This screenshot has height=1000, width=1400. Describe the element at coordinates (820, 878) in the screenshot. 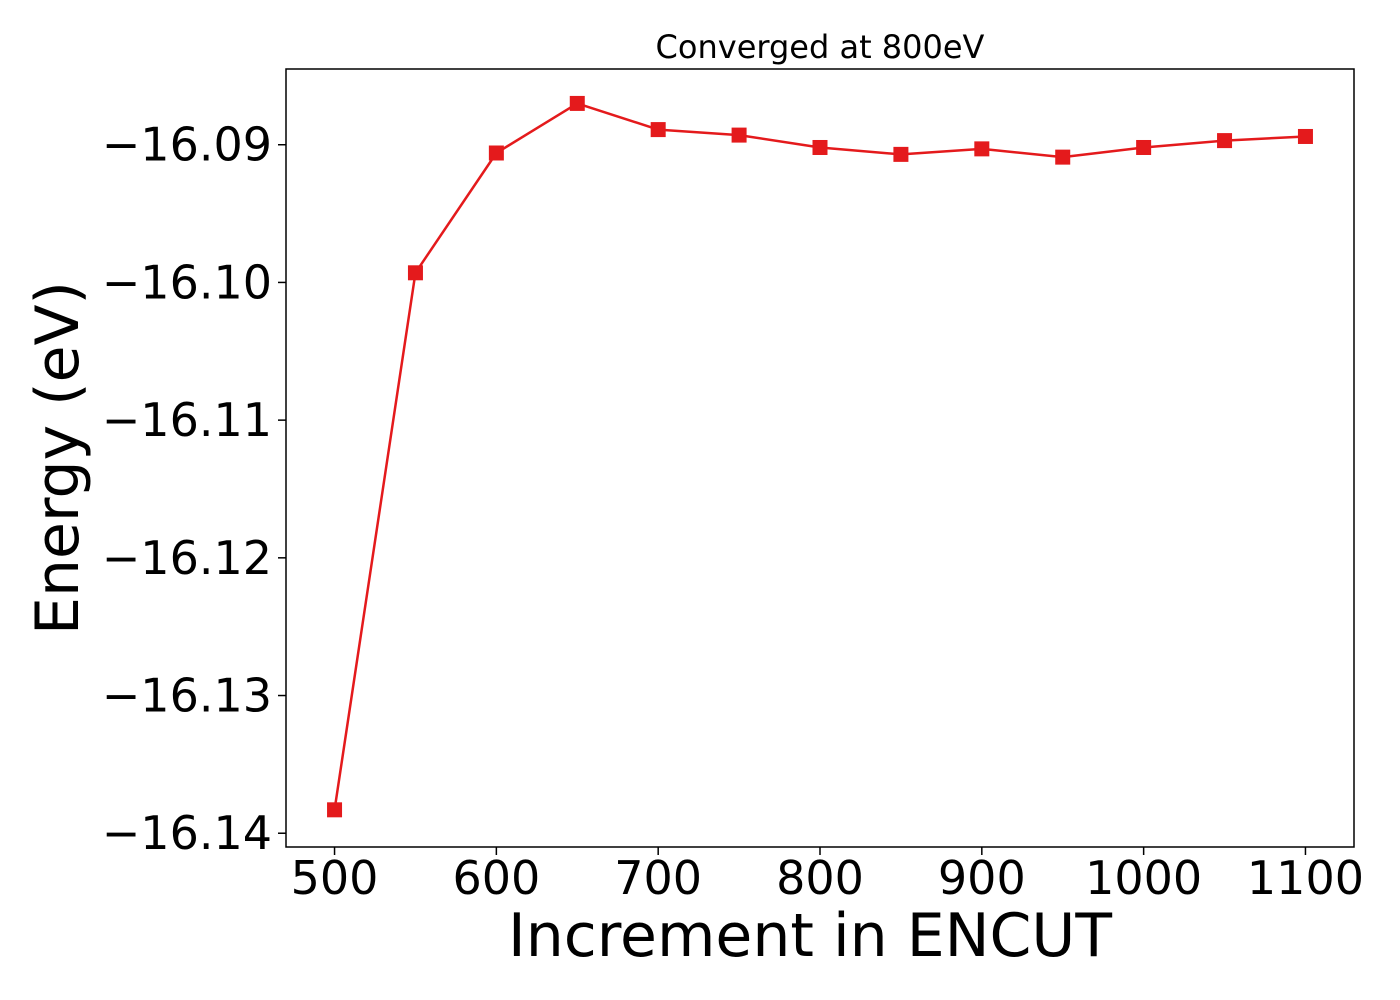

I see `x-tick-label: 800` at that location.